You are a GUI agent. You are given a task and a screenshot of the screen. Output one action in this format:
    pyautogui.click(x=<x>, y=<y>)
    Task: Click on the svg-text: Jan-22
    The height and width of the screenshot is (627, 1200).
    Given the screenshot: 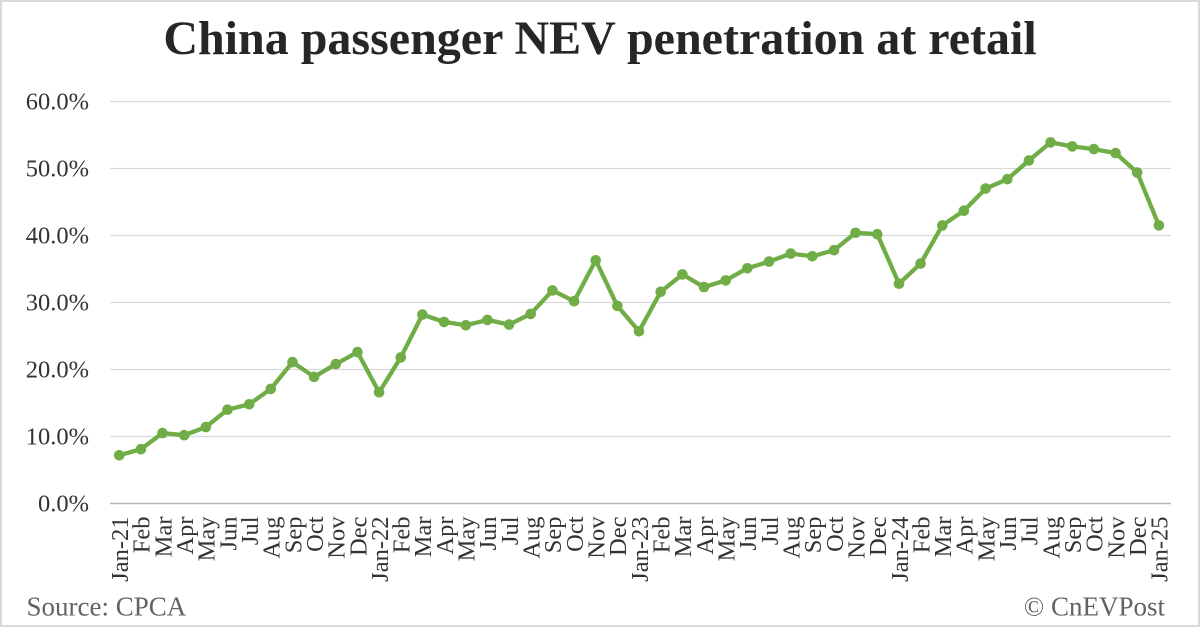 What is the action you would take?
    pyautogui.click(x=380, y=549)
    